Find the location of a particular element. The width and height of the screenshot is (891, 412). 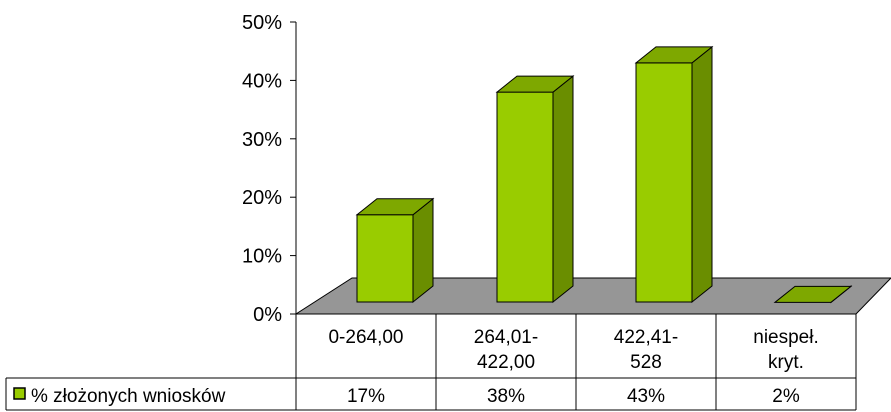

category-label: 528 is located at coordinates (646, 362).